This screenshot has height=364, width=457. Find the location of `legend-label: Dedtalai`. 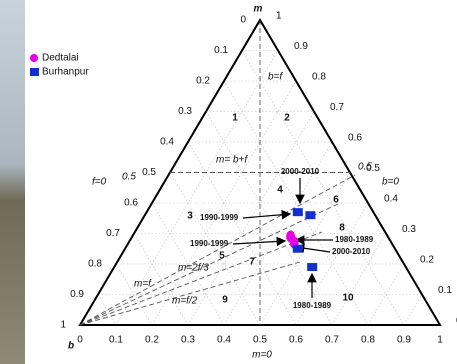

legend-label: Dedtalai is located at coordinates (60, 58).